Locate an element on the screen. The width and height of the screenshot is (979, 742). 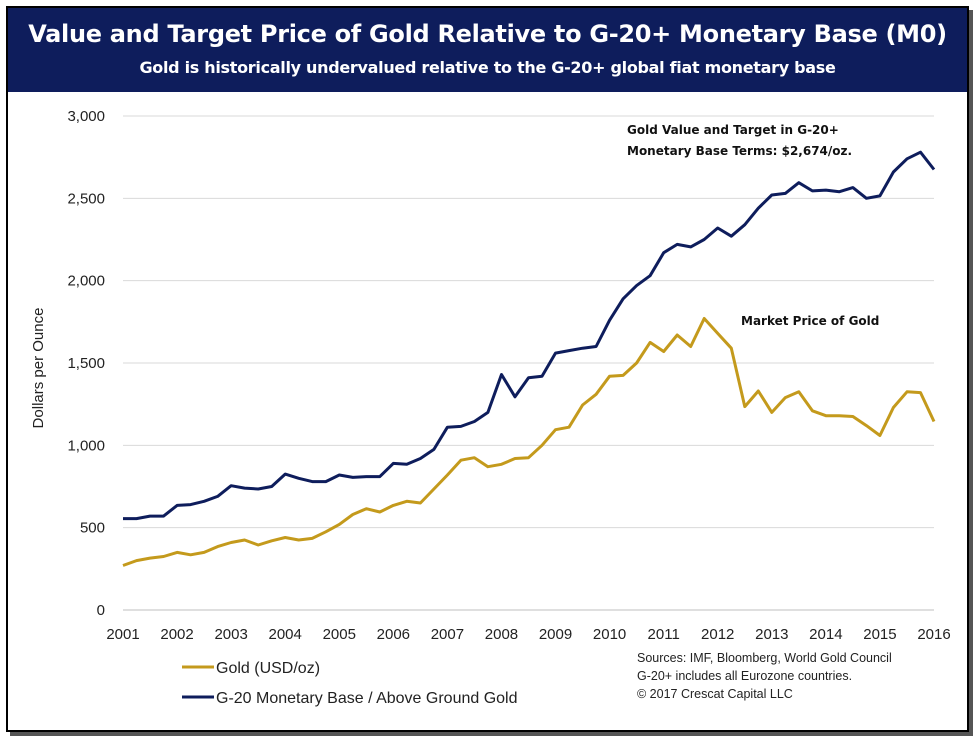
target-annotation-line1: Gold Value and Target in G-20+ is located at coordinates (733, 130).